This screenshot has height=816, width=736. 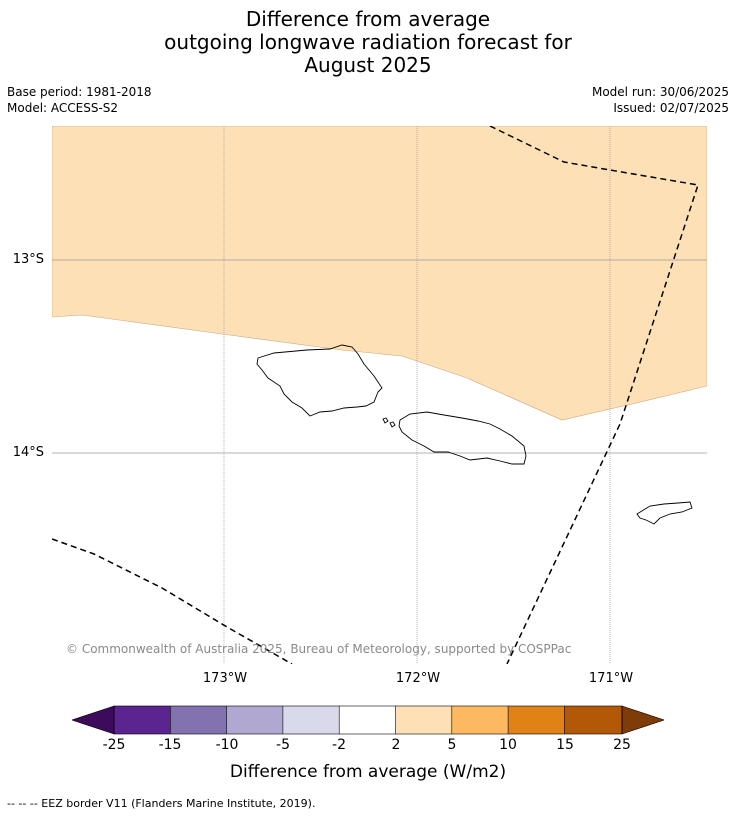 What do you see at coordinates (170, 745) in the screenshot?
I see `colorbar-tick-2: -15` at bounding box center [170, 745].